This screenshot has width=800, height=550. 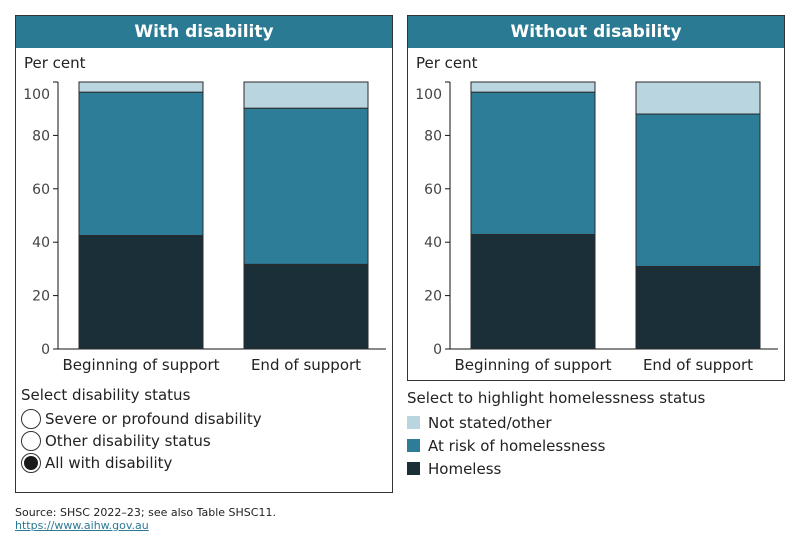 What do you see at coordinates (106, 395) in the screenshot?
I see `filter-title: Select disability status` at bounding box center [106, 395].